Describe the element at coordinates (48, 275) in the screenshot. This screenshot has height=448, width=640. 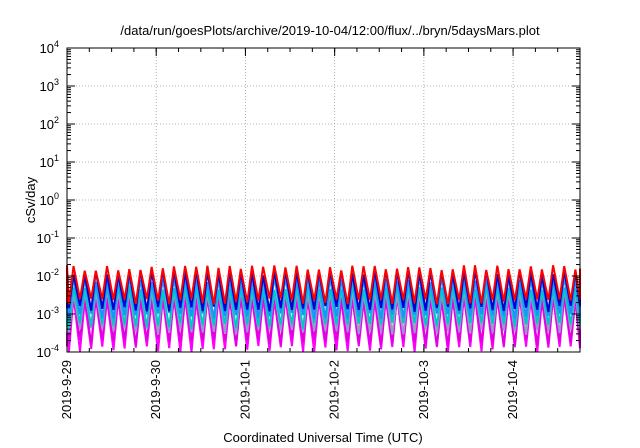
I see `y-tick-label: 10⁻²` at that location.